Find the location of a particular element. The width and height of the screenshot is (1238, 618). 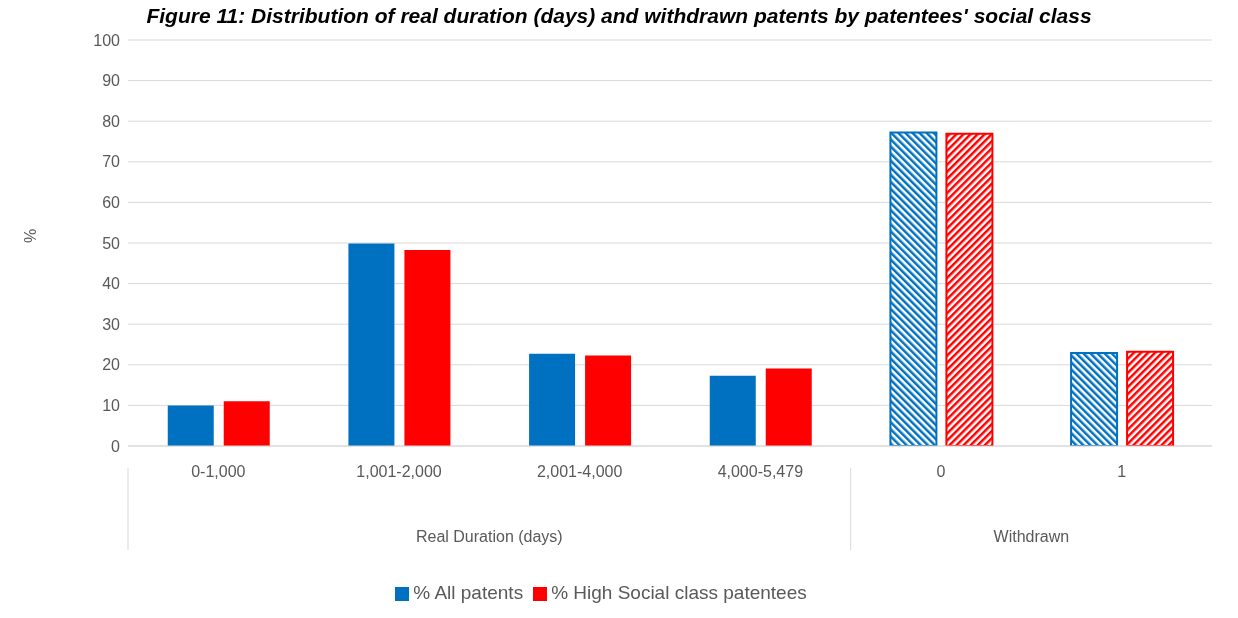

x-tick-label: 1 is located at coordinates (1122, 472).